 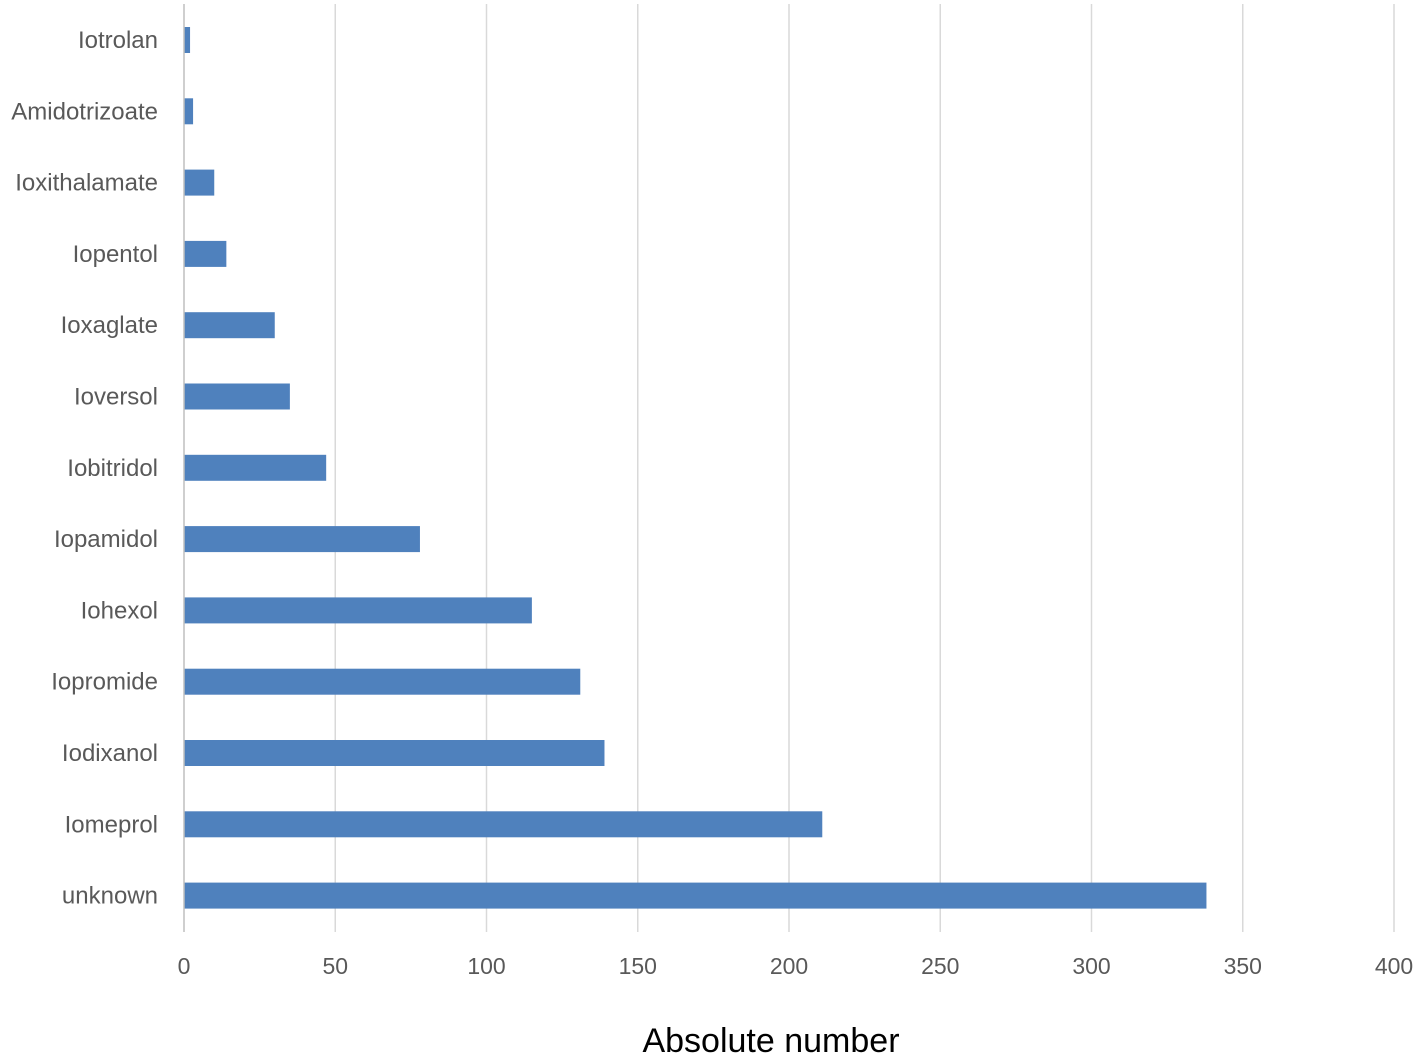 I want to click on bar-iobitridol, so click(x=255, y=467).